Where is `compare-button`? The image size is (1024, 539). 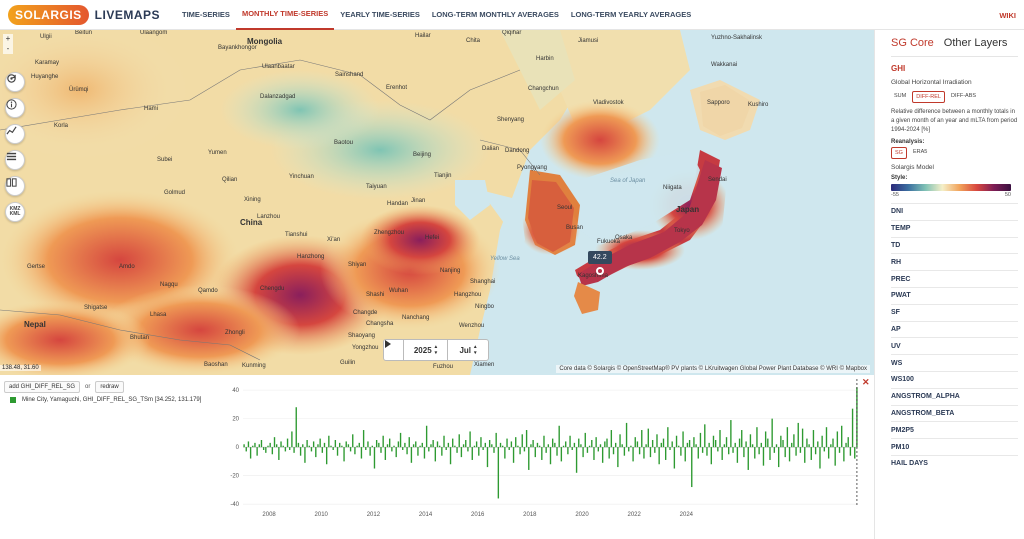
compare-button is located at coordinates (15, 186).